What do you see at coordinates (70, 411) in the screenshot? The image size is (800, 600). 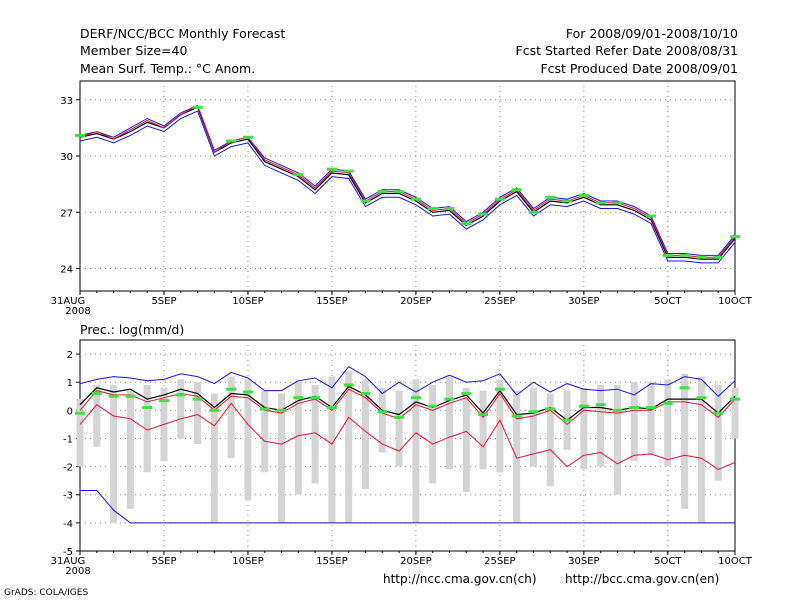 I see `y-tick-label: 0` at bounding box center [70, 411].